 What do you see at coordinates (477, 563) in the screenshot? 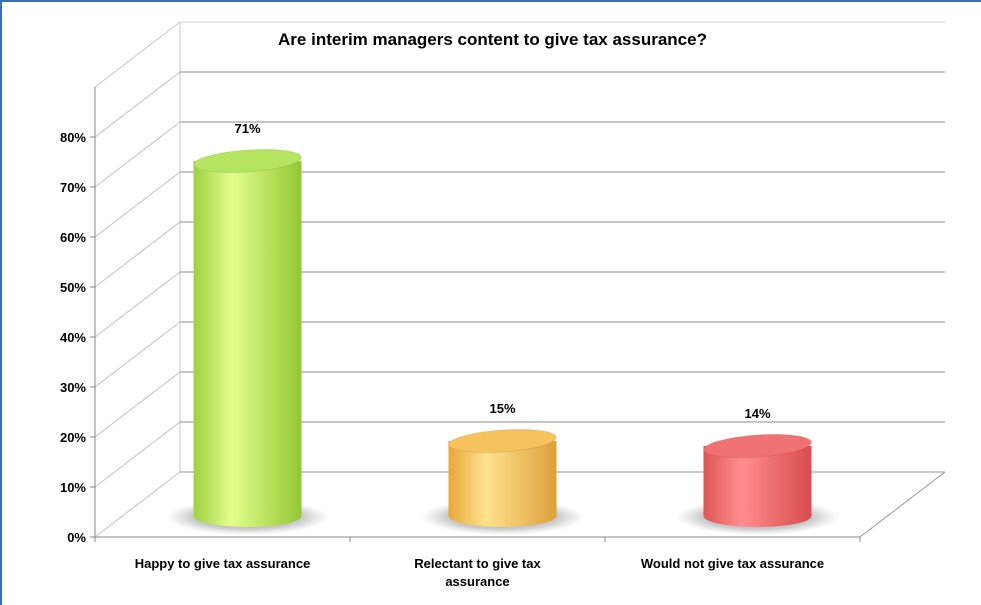
I see `x-category-label: Relectant to give tax` at bounding box center [477, 563].